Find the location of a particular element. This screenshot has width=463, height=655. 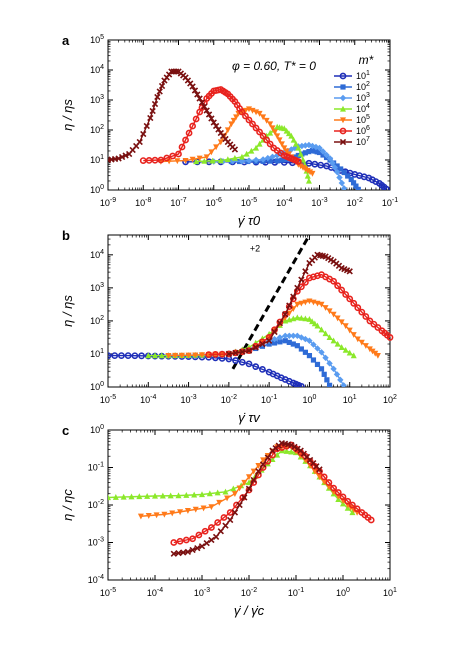

x-tick-label: 10⁻⁶ is located at coordinates (214, 202).